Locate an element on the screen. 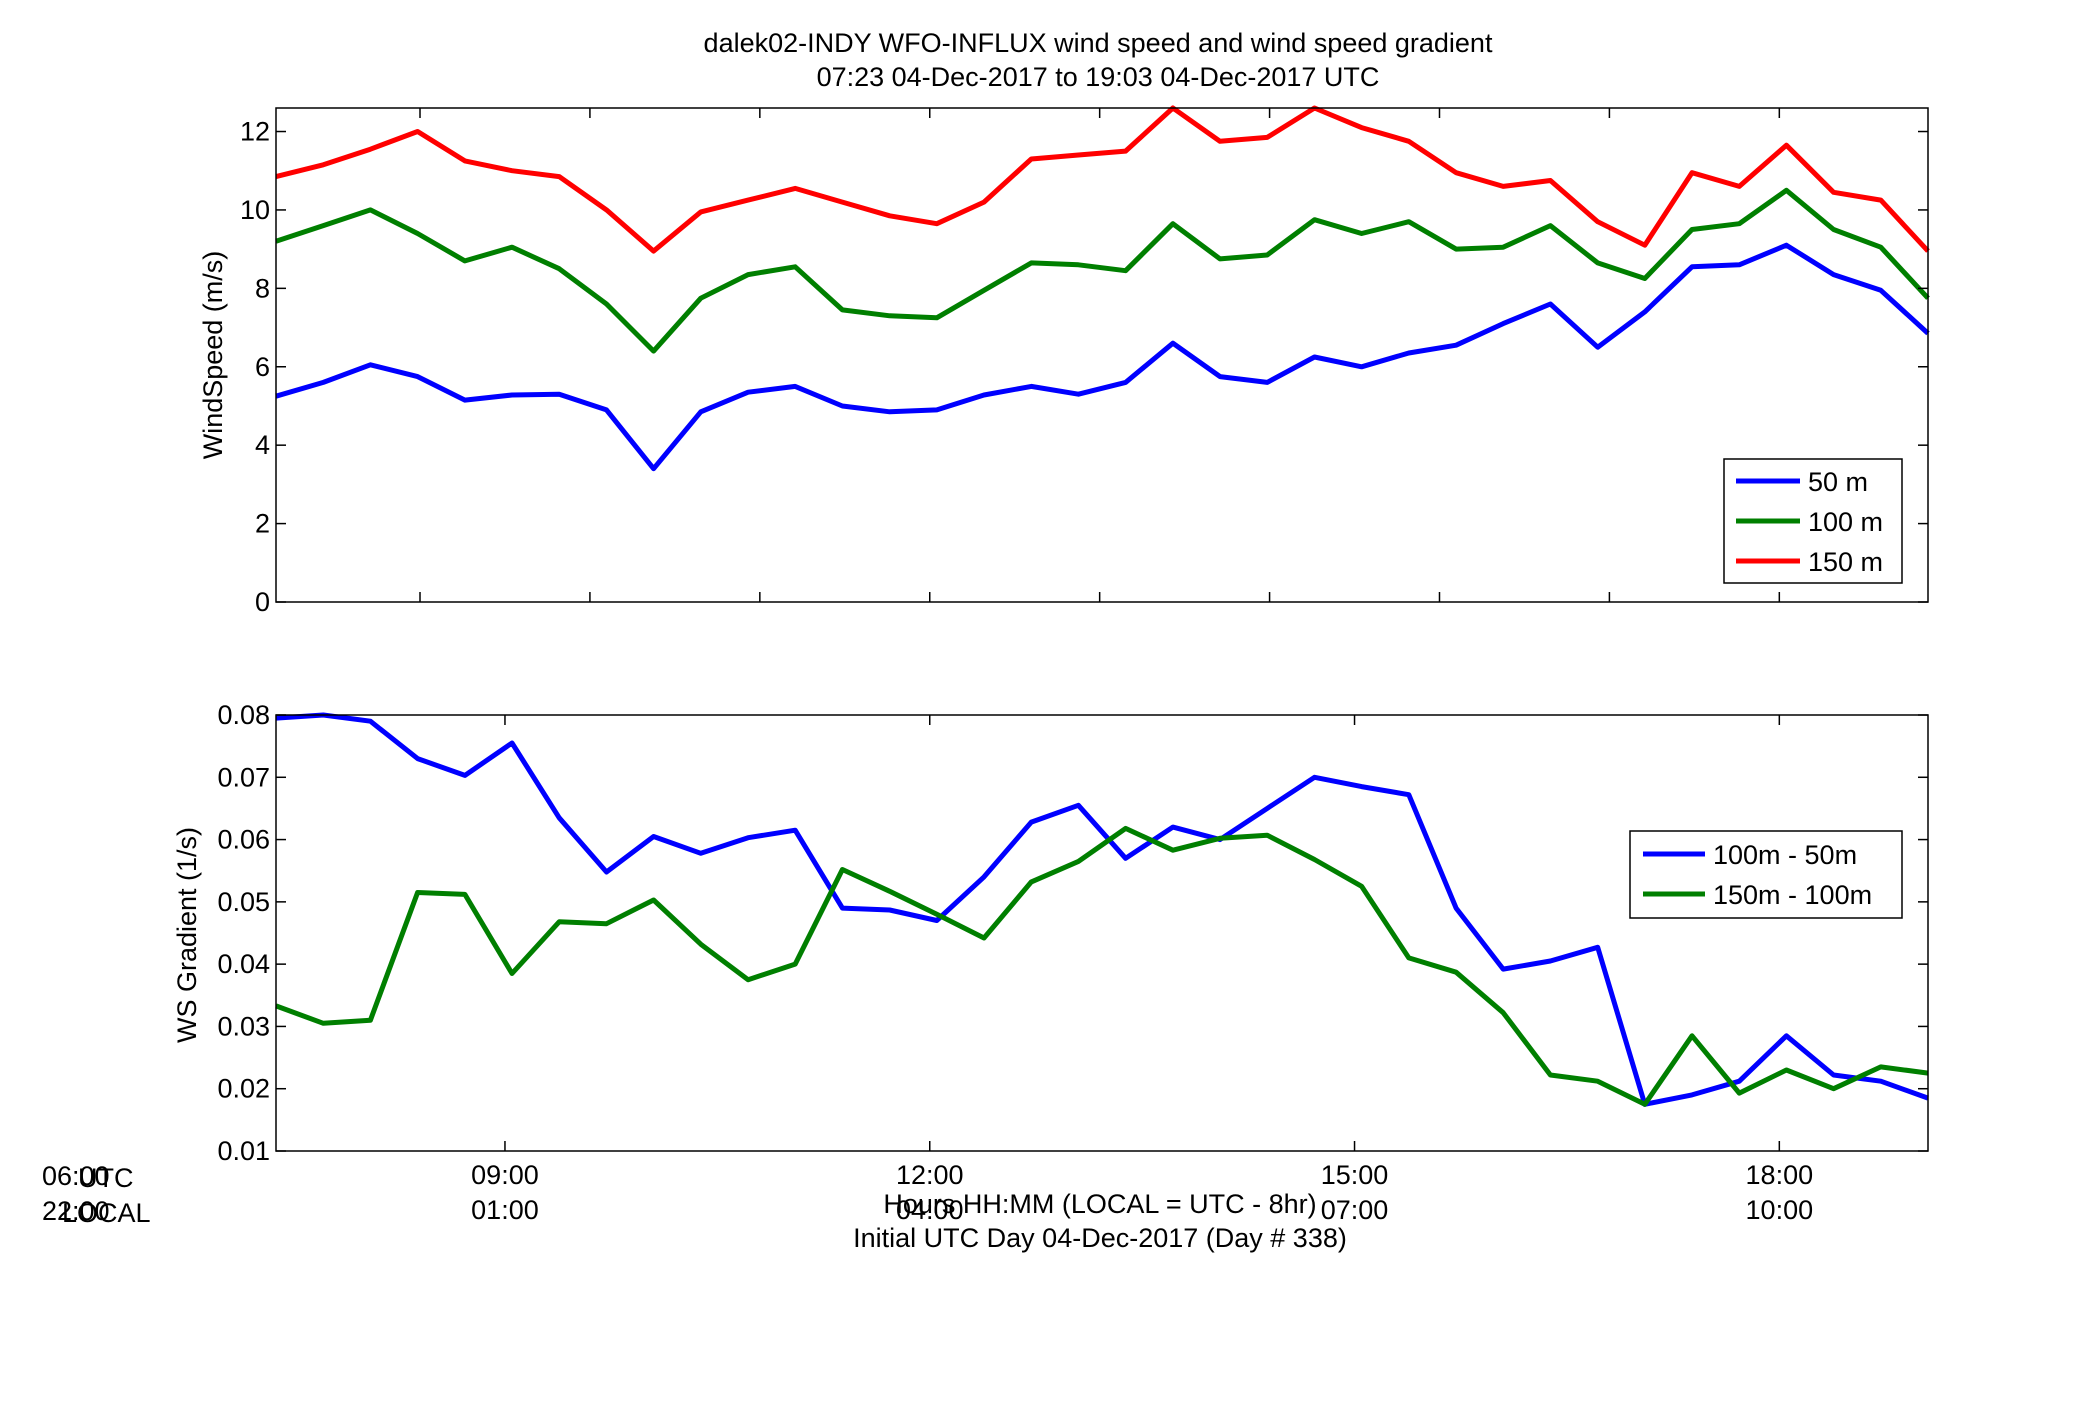 Image resolution: width=2098 pixels, height=1425 pixels. x-axis-label: Hours HH:MM (LOCAL = UTC - 8hr) is located at coordinates (1099, 1204).